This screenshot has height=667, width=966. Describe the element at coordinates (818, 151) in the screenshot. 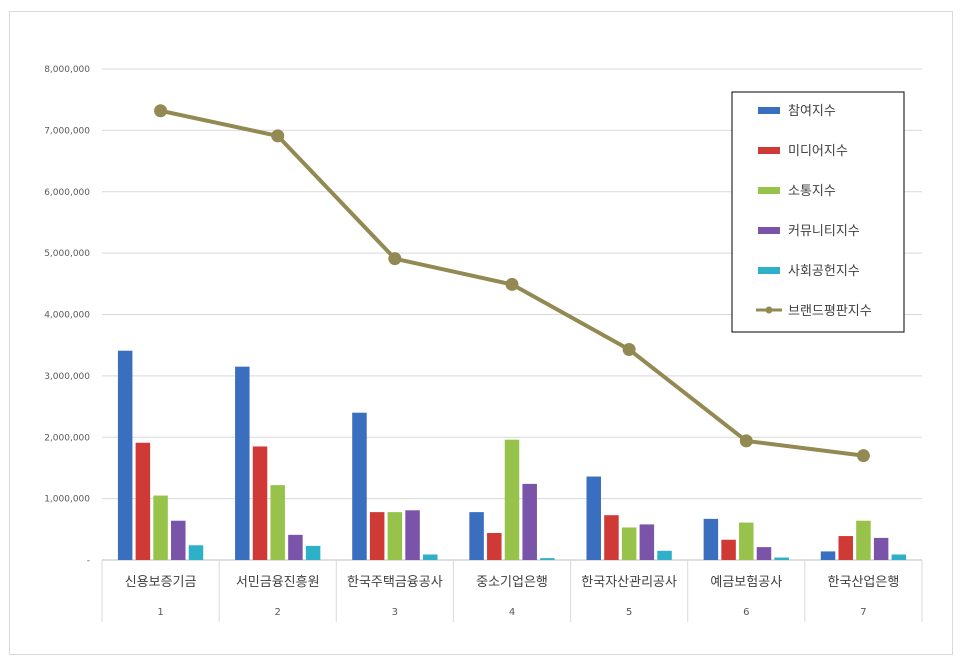

I see `legend-label: 미디어지수` at that location.